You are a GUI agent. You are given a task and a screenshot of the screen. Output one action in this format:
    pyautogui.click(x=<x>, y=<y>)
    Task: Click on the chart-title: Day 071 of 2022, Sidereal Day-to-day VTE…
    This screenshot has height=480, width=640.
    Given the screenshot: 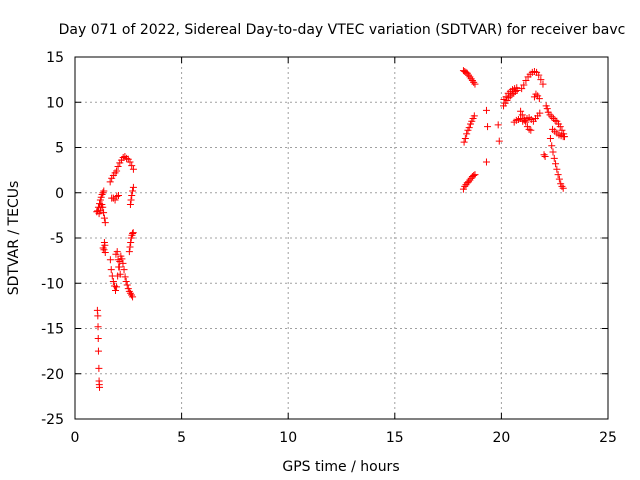 What is the action you would take?
    pyautogui.click(x=342, y=30)
    